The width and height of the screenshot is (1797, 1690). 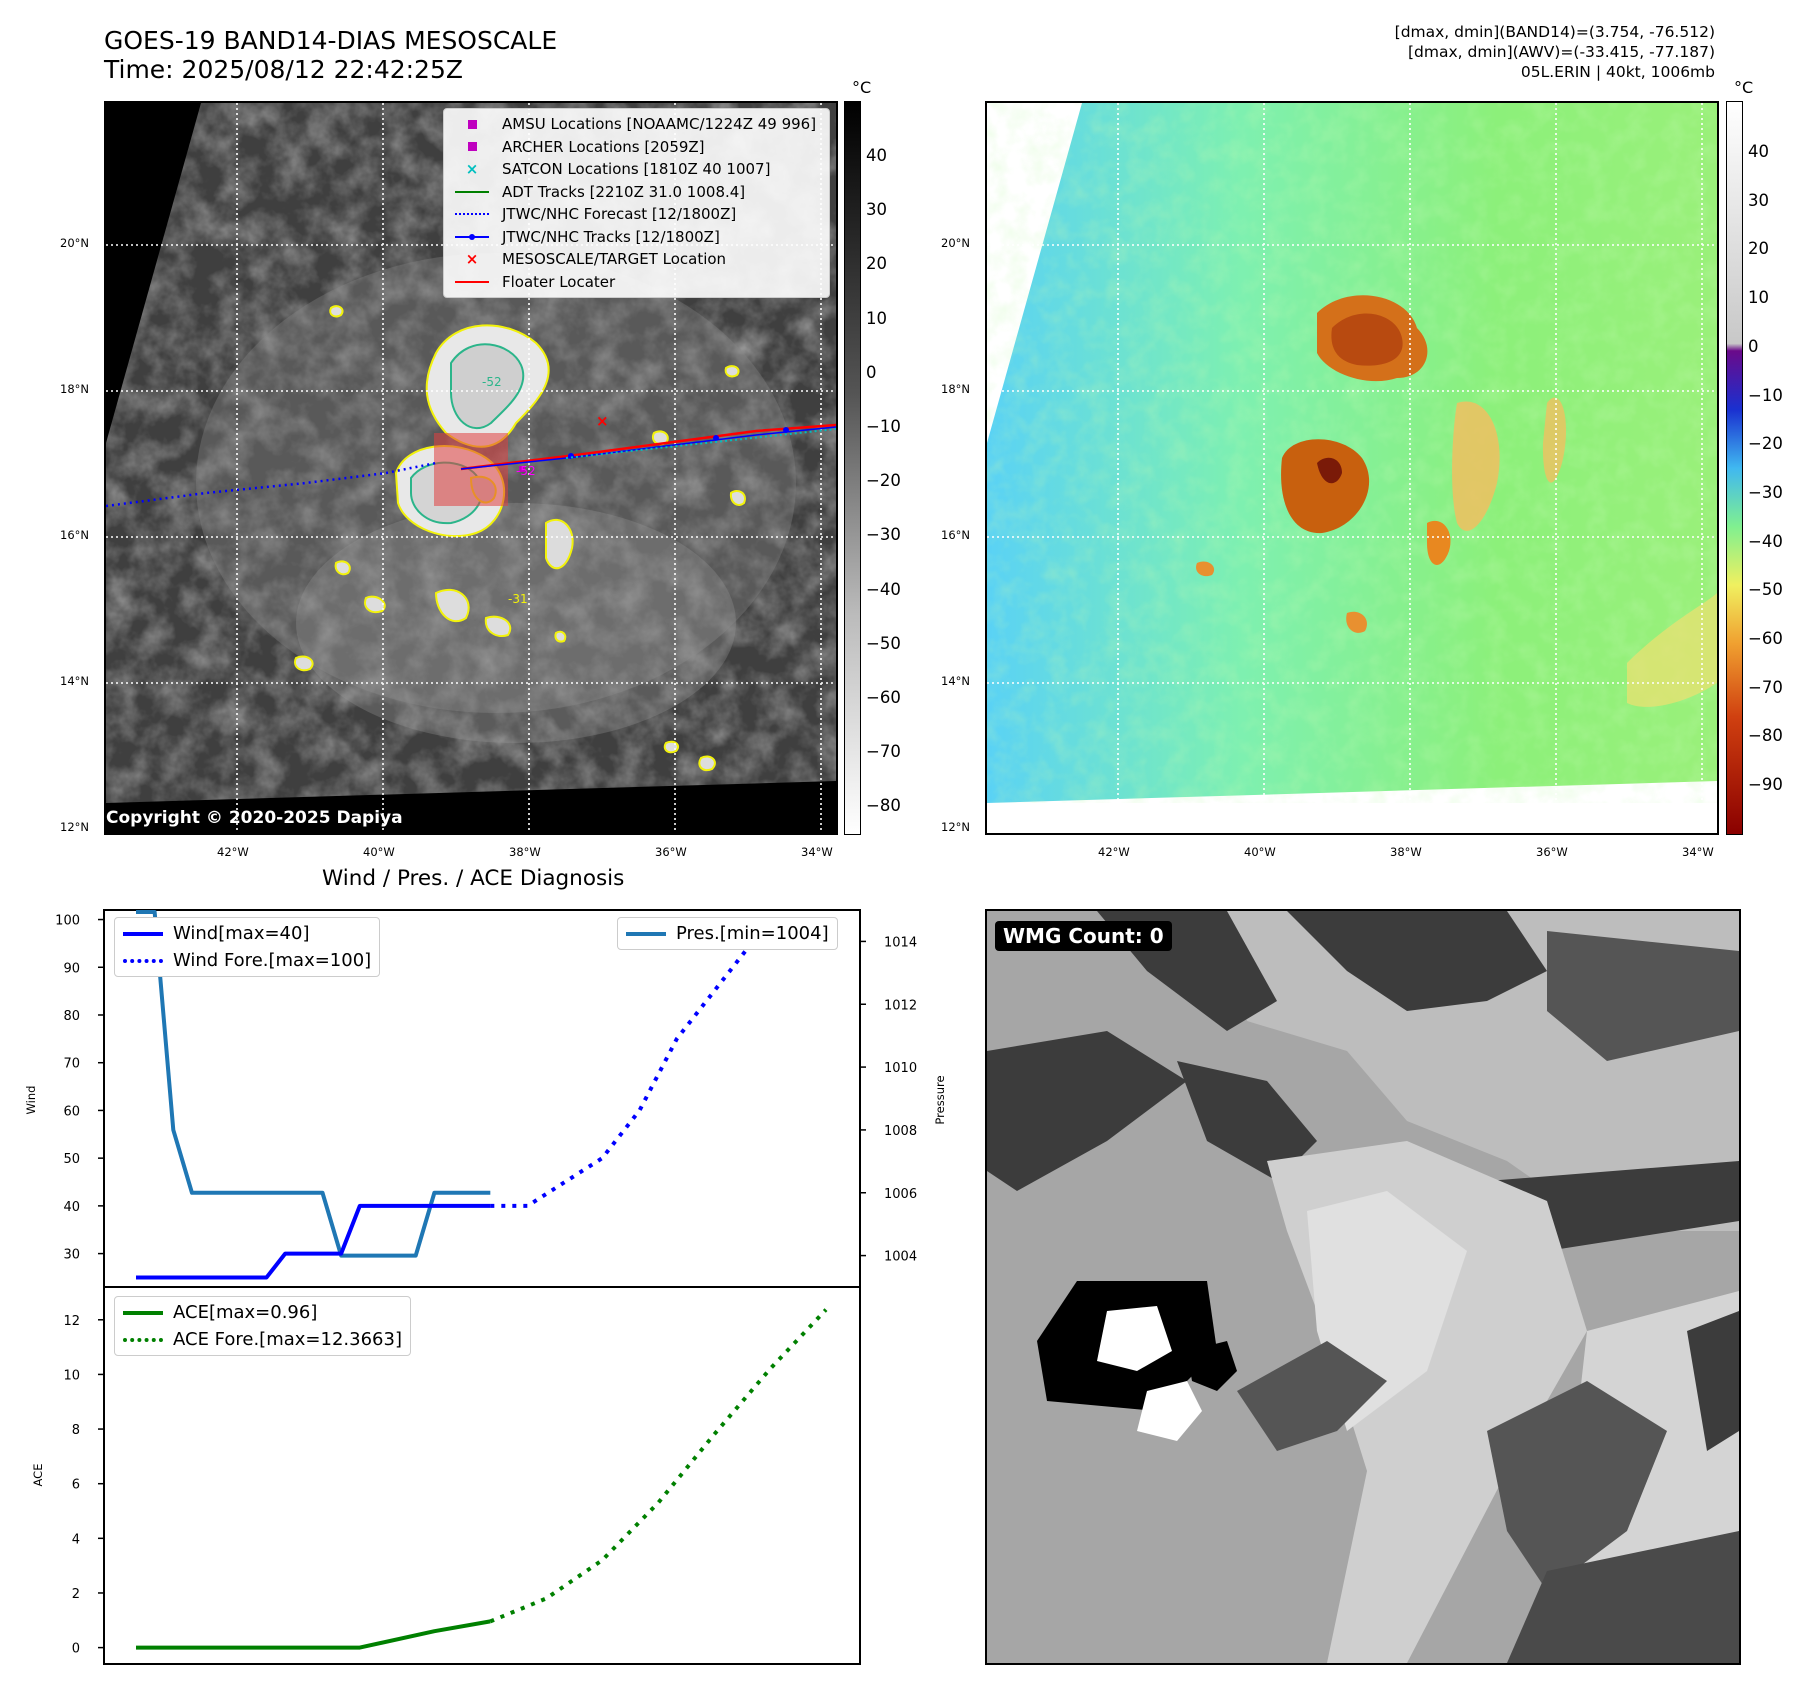 I want to click on left-colorbar, so click(x=852, y=468).